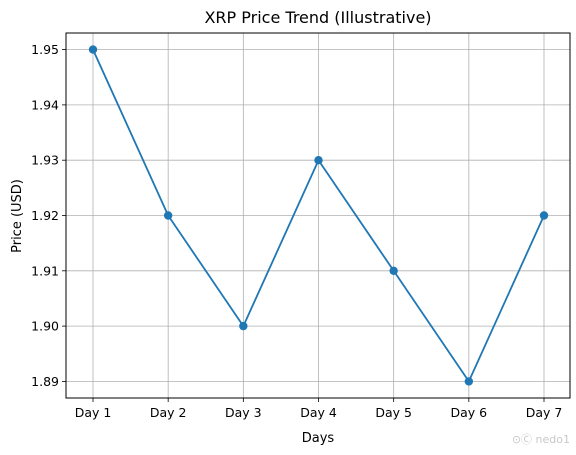  What do you see at coordinates (45, 160) in the screenshot?
I see `y-tick-label: 1.93` at bounding box center [45, 160].